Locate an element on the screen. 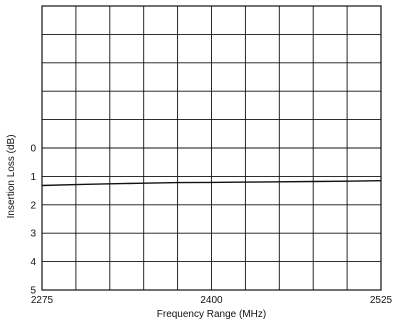  x-tick-label: 2525 is located at coordinates (381, 300).